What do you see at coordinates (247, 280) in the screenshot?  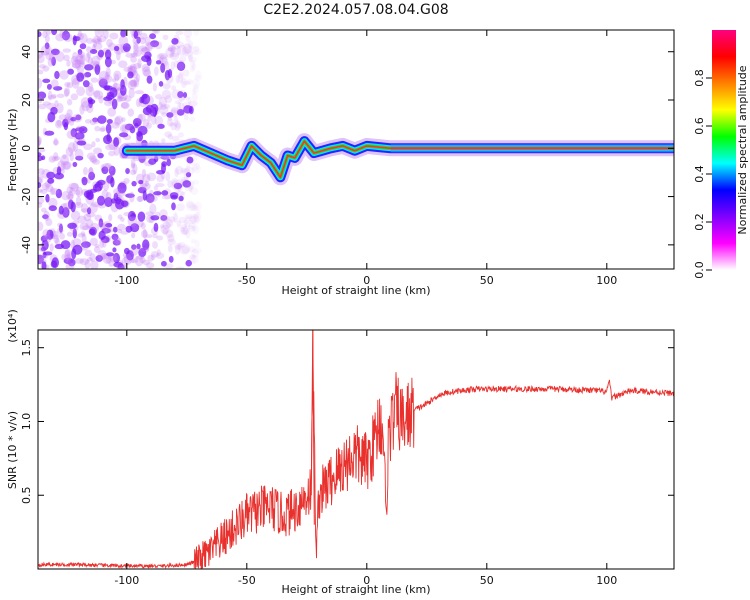 I see `spectrogram-x-tick-label: -50` at bounding box center [247, 280].